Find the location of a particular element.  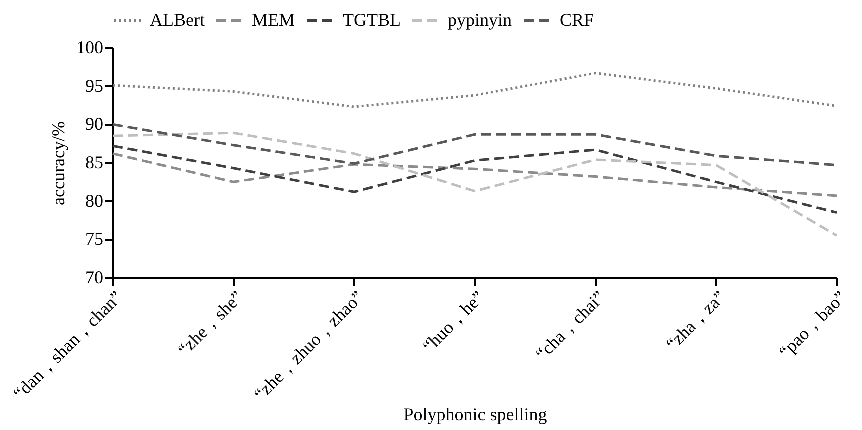

y-axis-title: accuracy/% is located at coordinates (58, 164).